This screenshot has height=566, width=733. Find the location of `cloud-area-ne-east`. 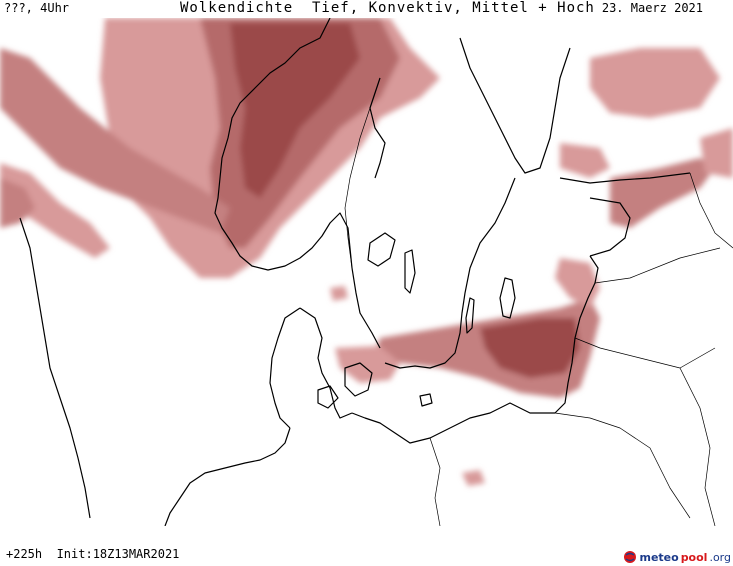

cloud-area-ne-east is located at coordinates (716, 153).